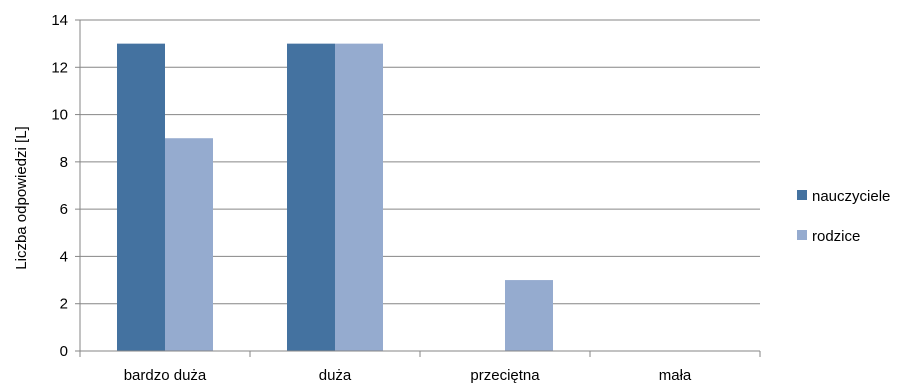  Describe the element at coordinates (59, 20) in the screenshot. I see `y-tick-label: 14` at that location.